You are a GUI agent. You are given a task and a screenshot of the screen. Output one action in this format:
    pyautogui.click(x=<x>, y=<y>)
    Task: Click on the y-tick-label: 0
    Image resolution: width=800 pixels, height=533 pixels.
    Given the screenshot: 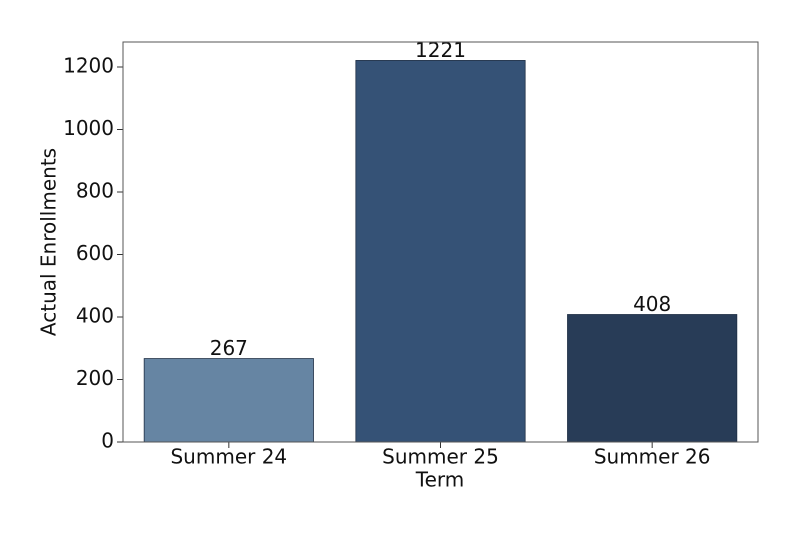 What is the action you would take?
    pyautogui.click(x=107, y=441)
    